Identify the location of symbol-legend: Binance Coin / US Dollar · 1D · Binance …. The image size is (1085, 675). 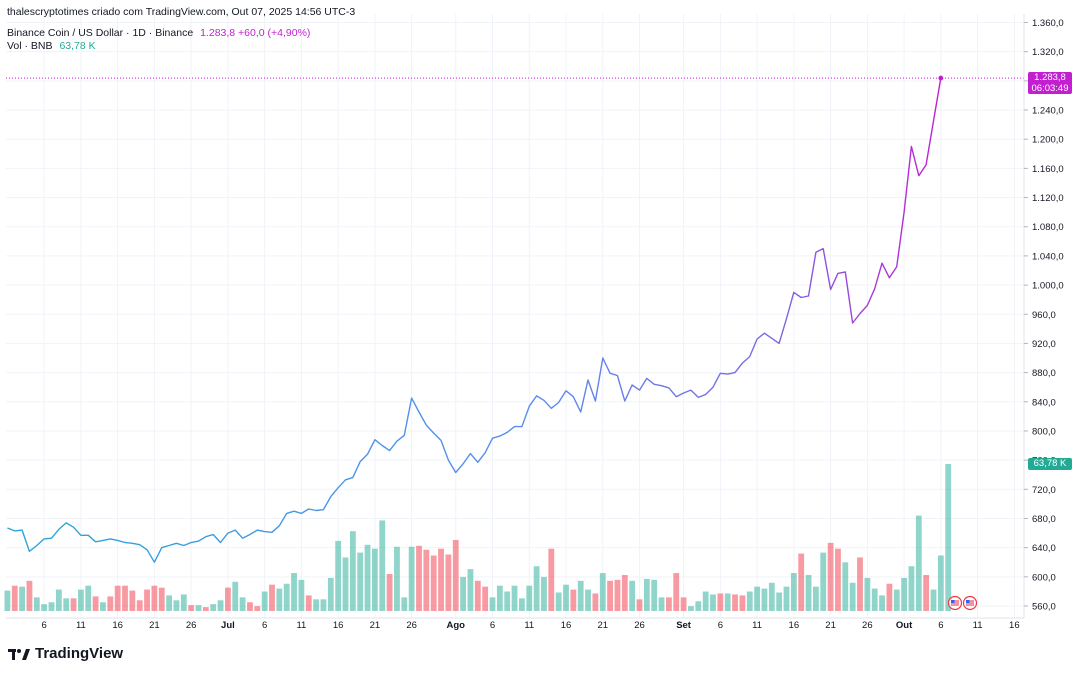
(158, 33).